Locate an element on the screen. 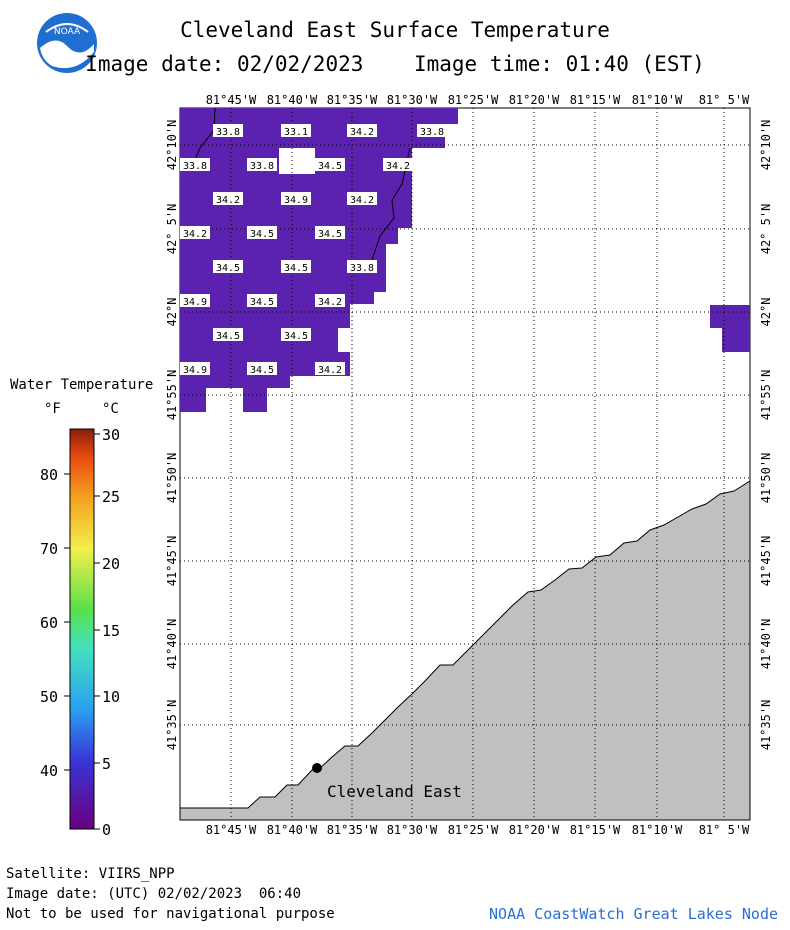 The height and width of the screenshot is (930, 790). page-title: Cleveland East Surface Temperature is located at coordinates (395, 30).